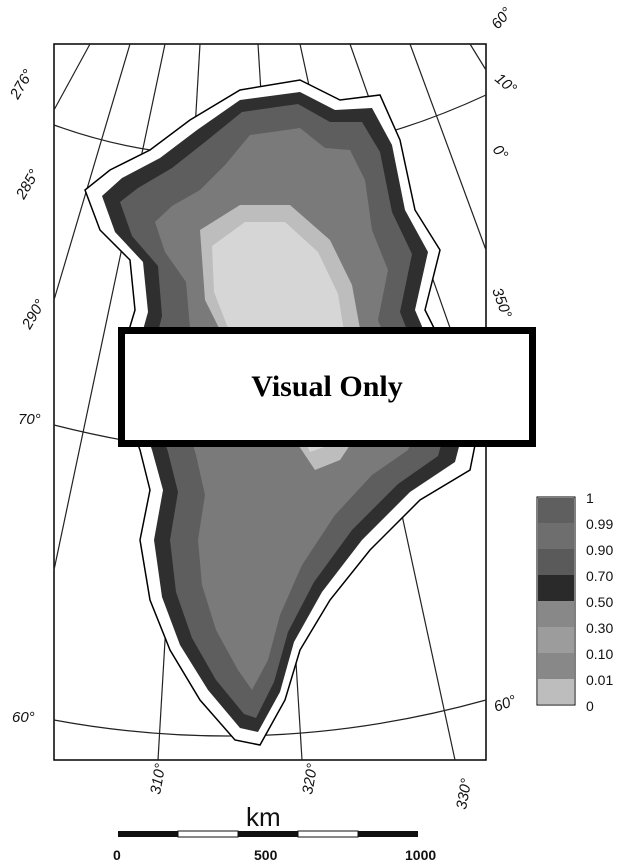 Image resolution: width=634 pixels, height=863 pixels. I want to click on longitude-label: 320°, so click(310, 779).